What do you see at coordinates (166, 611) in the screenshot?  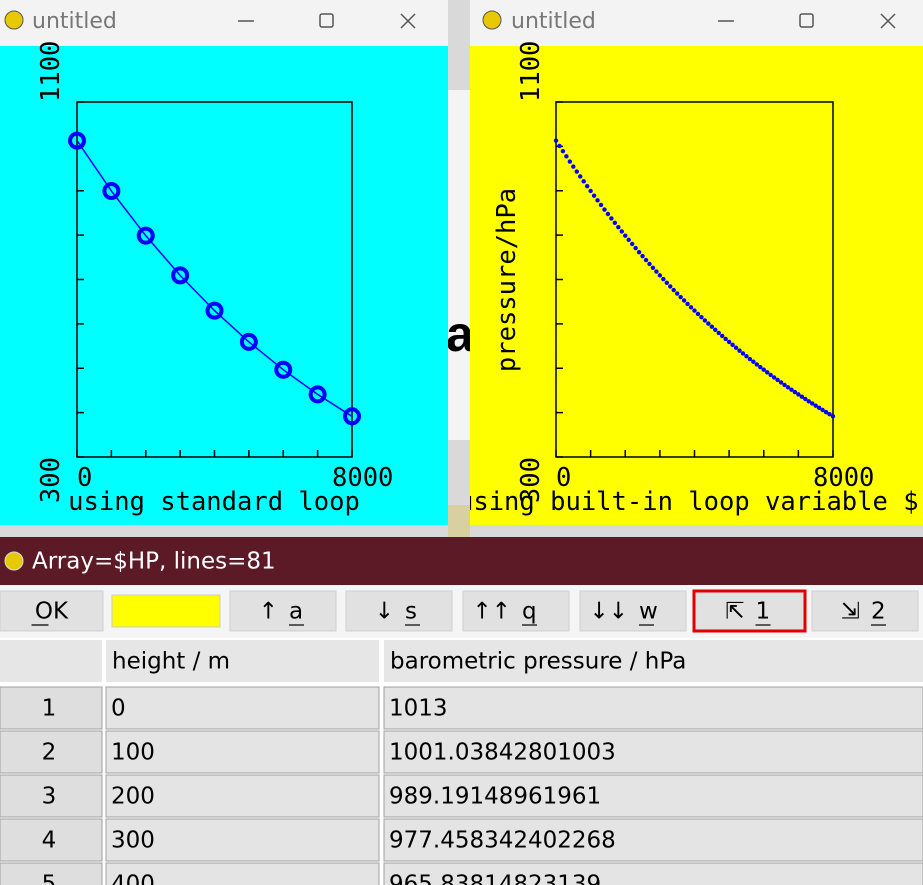 I see `color-swatch` at bounding box center [166, 611].